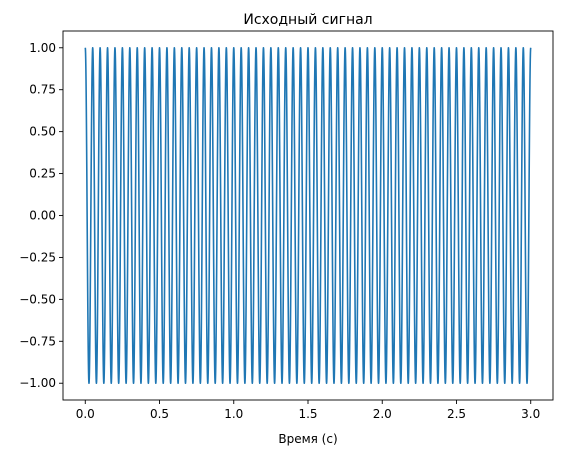 Image resolution: width=568 pixels, height=460 pixels. I want to click on y-axis: 1.00 0.75 0.50 0.25 0.00 −0.25 −0.50 −0.75 −1.00, so click(41, 215).